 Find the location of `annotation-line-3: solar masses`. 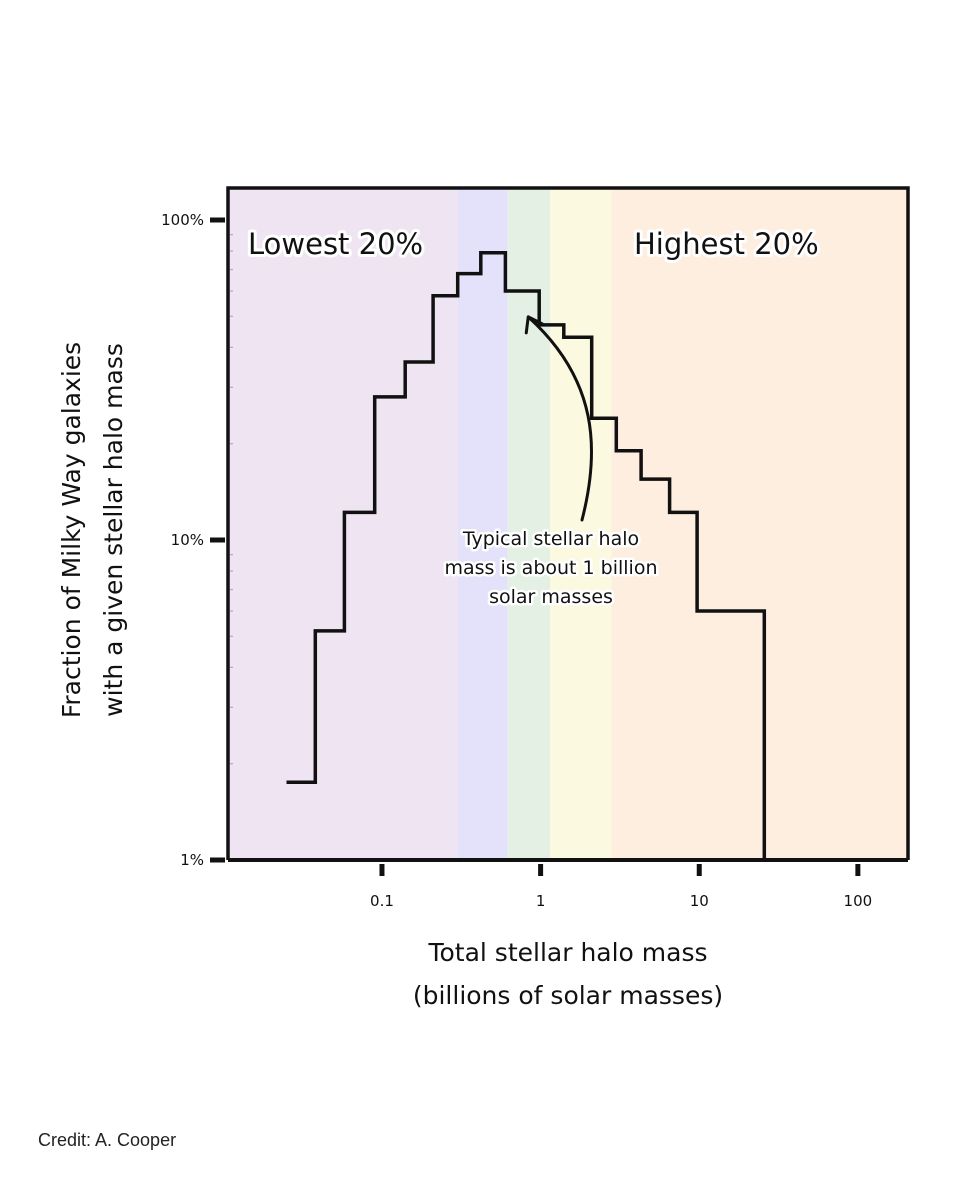

annotation-line-3: solar masses is located at coordinates (551, 597).